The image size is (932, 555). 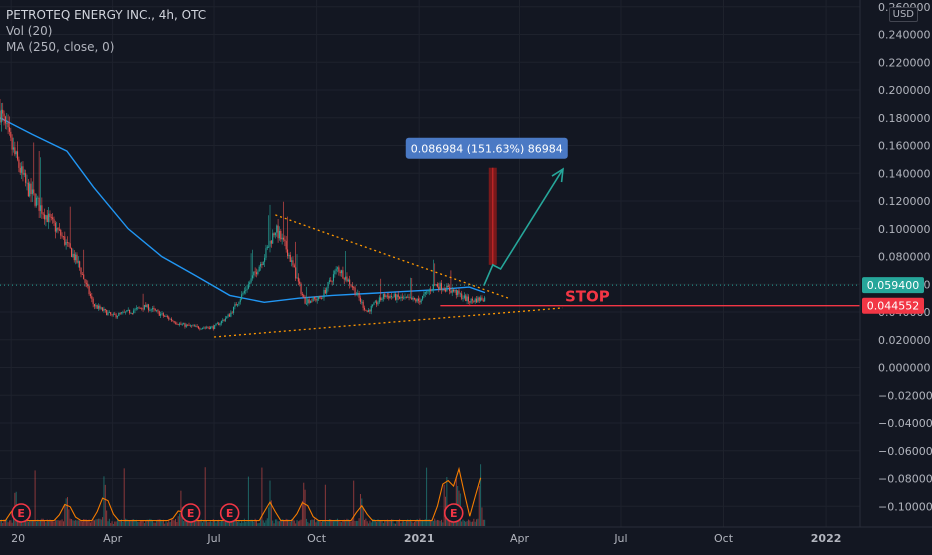 What do you see at coordinates (520, 538) in the screenshot?
I see `time-tick-label: Apr` at bounding box center [520, 538].